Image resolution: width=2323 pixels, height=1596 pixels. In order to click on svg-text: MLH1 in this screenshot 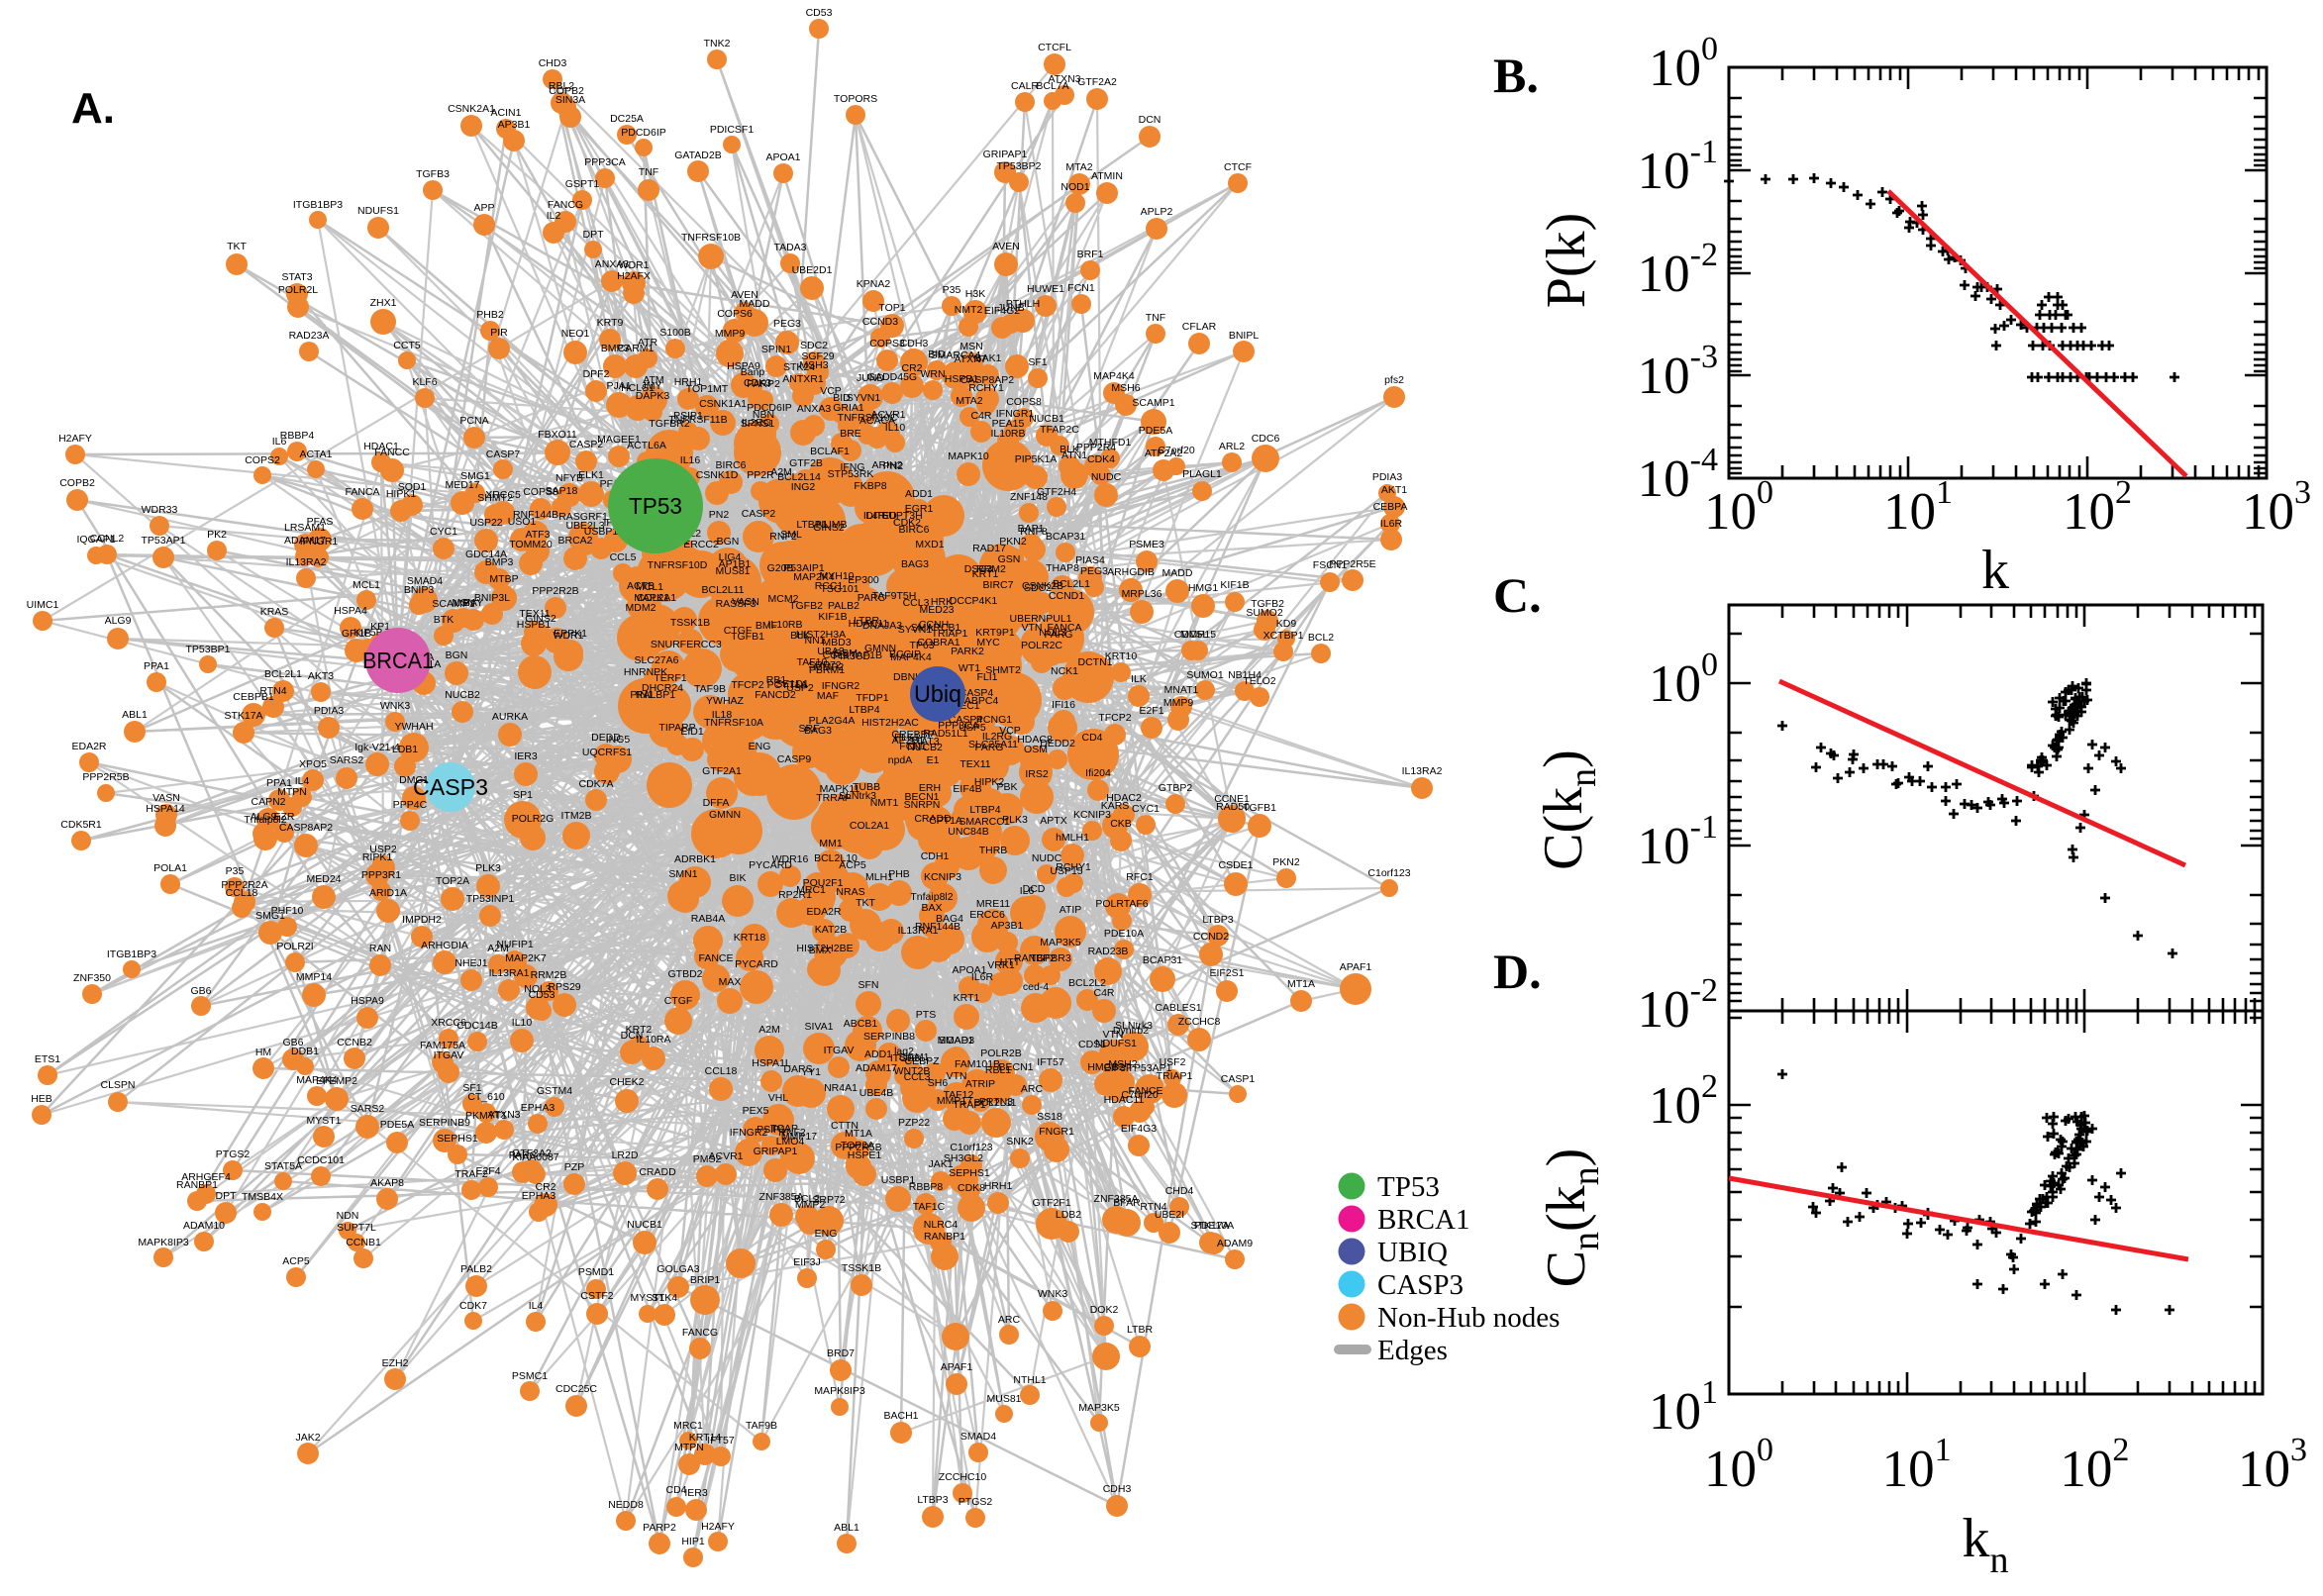, I will do `click(879, 877)`.